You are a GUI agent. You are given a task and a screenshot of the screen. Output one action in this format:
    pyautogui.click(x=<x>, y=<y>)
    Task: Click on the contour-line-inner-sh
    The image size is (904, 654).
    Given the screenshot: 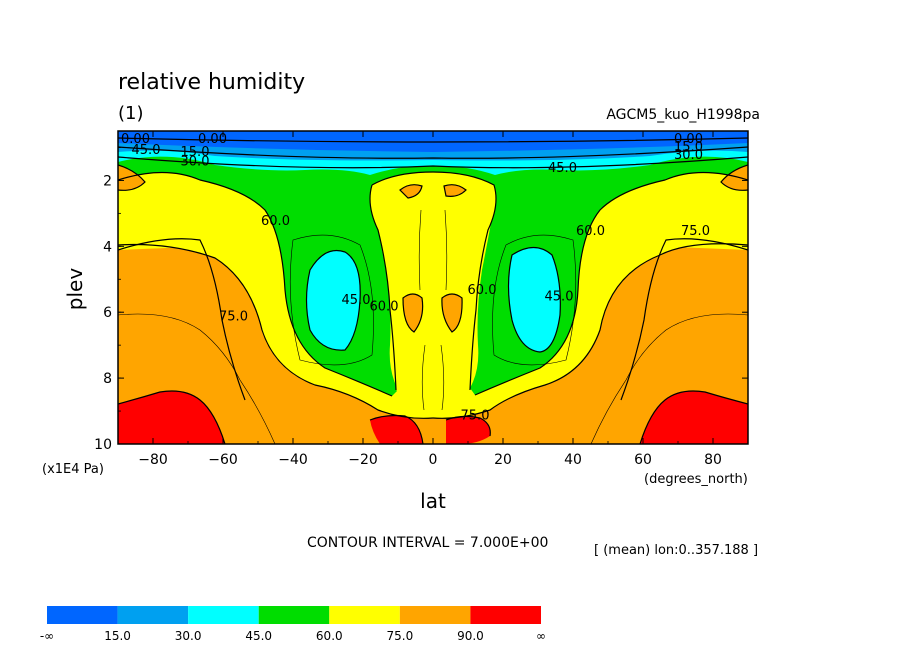 What is the action you would take?
    pyautogui.click(x=331, y=300)
    